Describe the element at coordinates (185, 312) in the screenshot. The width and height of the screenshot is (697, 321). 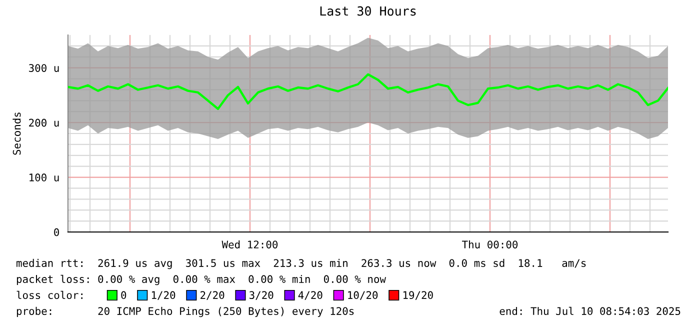
I see `text: probe: 20 ICMP Echo Pings (250 Bytes) every 120s` at that location.